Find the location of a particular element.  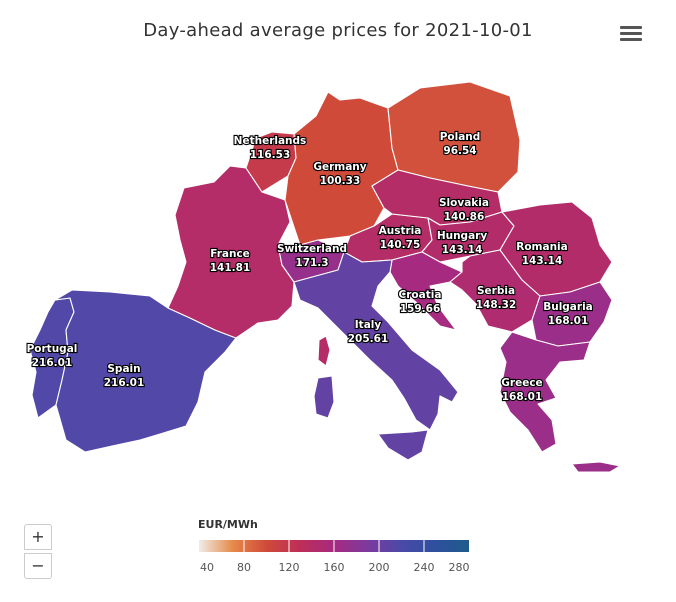

label-spain: Spain 216.01 is located at coordinates (124, 376).